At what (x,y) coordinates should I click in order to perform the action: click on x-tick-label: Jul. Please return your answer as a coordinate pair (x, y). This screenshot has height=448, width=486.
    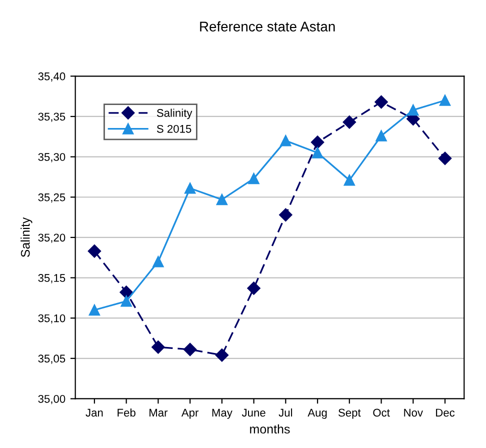
    Looking at the image, I should click on (285, 412).